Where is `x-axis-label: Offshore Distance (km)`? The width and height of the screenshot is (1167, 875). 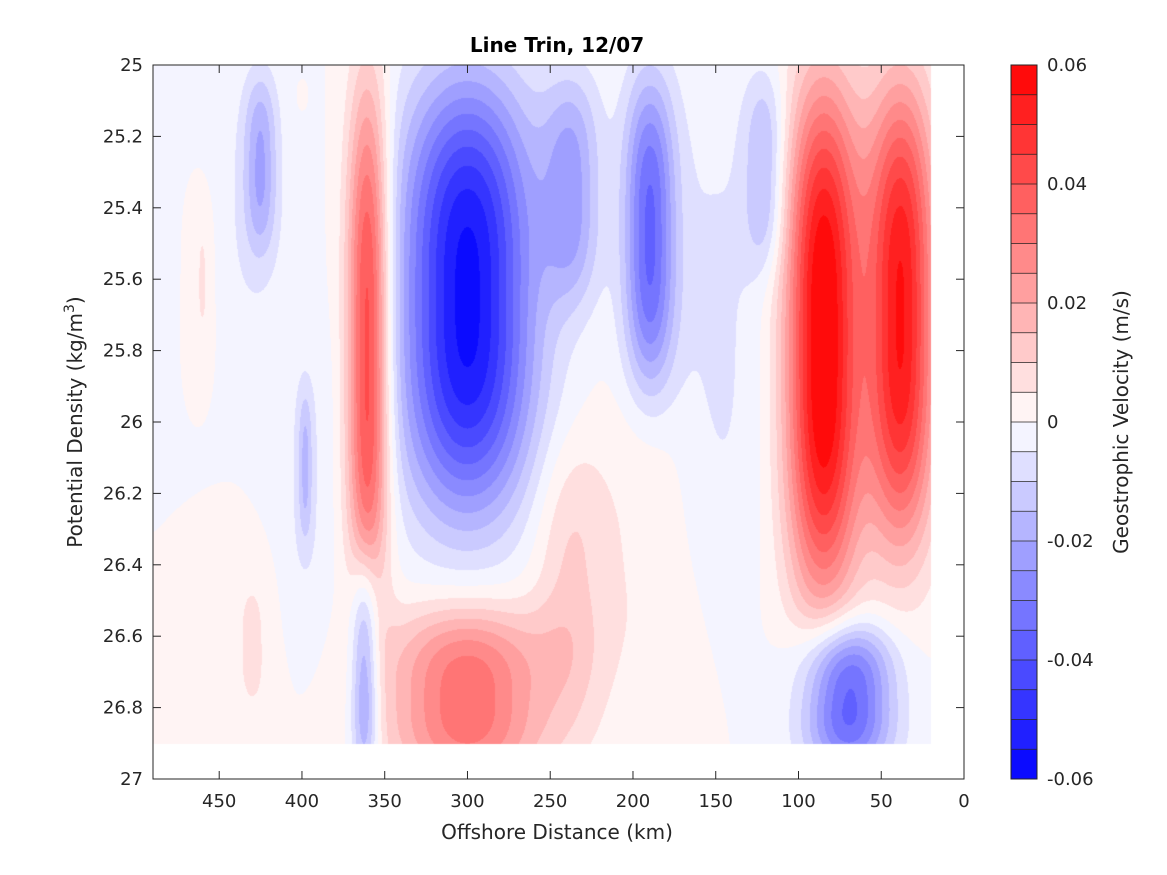 x-axis-label: Offshore Distance (km) is located at coordinates (557, 832).